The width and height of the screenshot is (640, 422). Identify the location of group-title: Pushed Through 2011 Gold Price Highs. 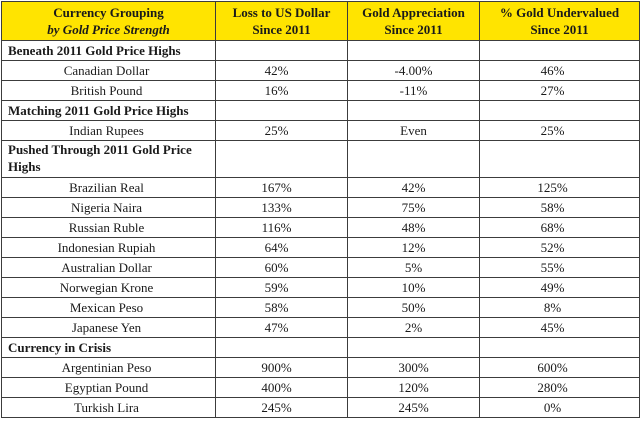
(108, 159).